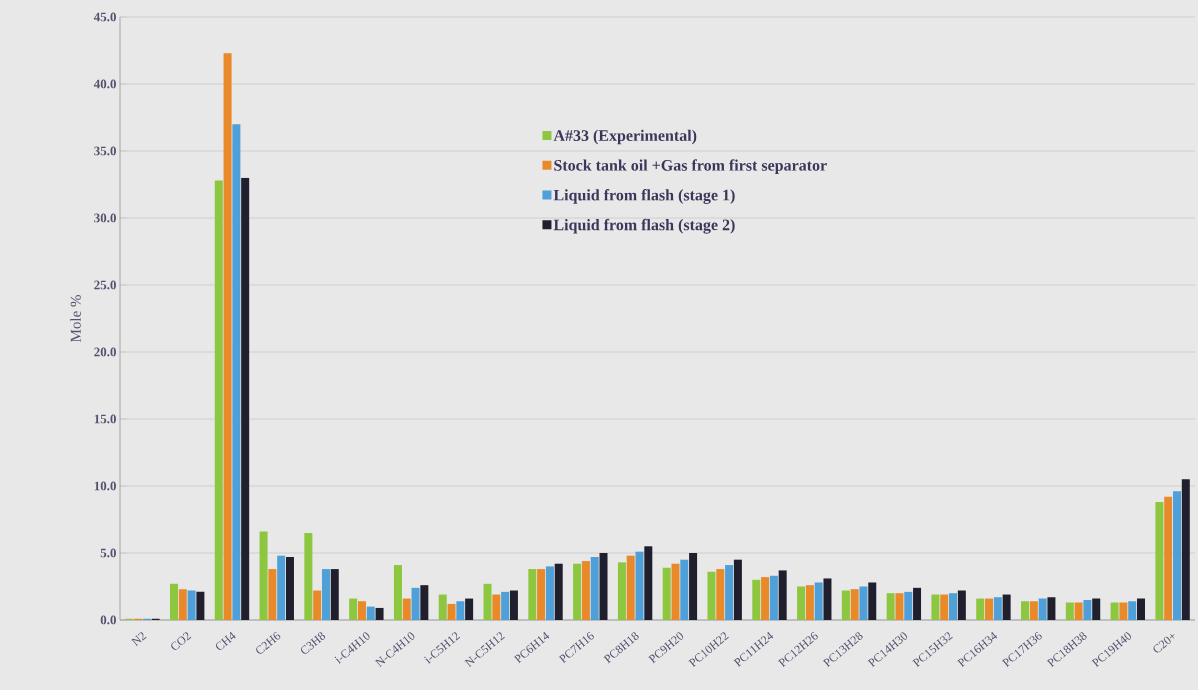  What do you see at coordinates (139, 639) in the screenshot?
I see `x-tick-label: N2` at bounding box center [139, 639].